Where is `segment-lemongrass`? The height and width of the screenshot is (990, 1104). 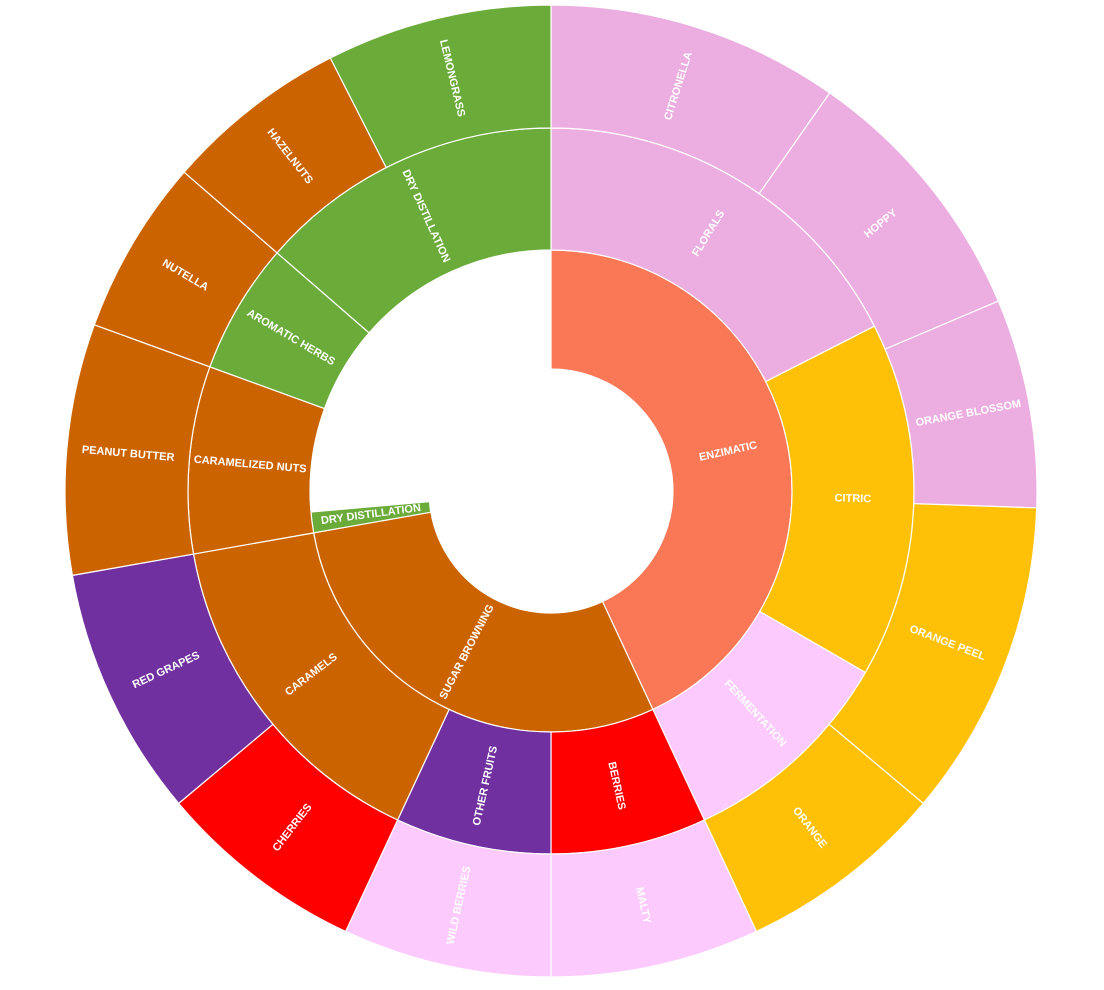
segment-lemongrass is located at coordinates (440, 86).